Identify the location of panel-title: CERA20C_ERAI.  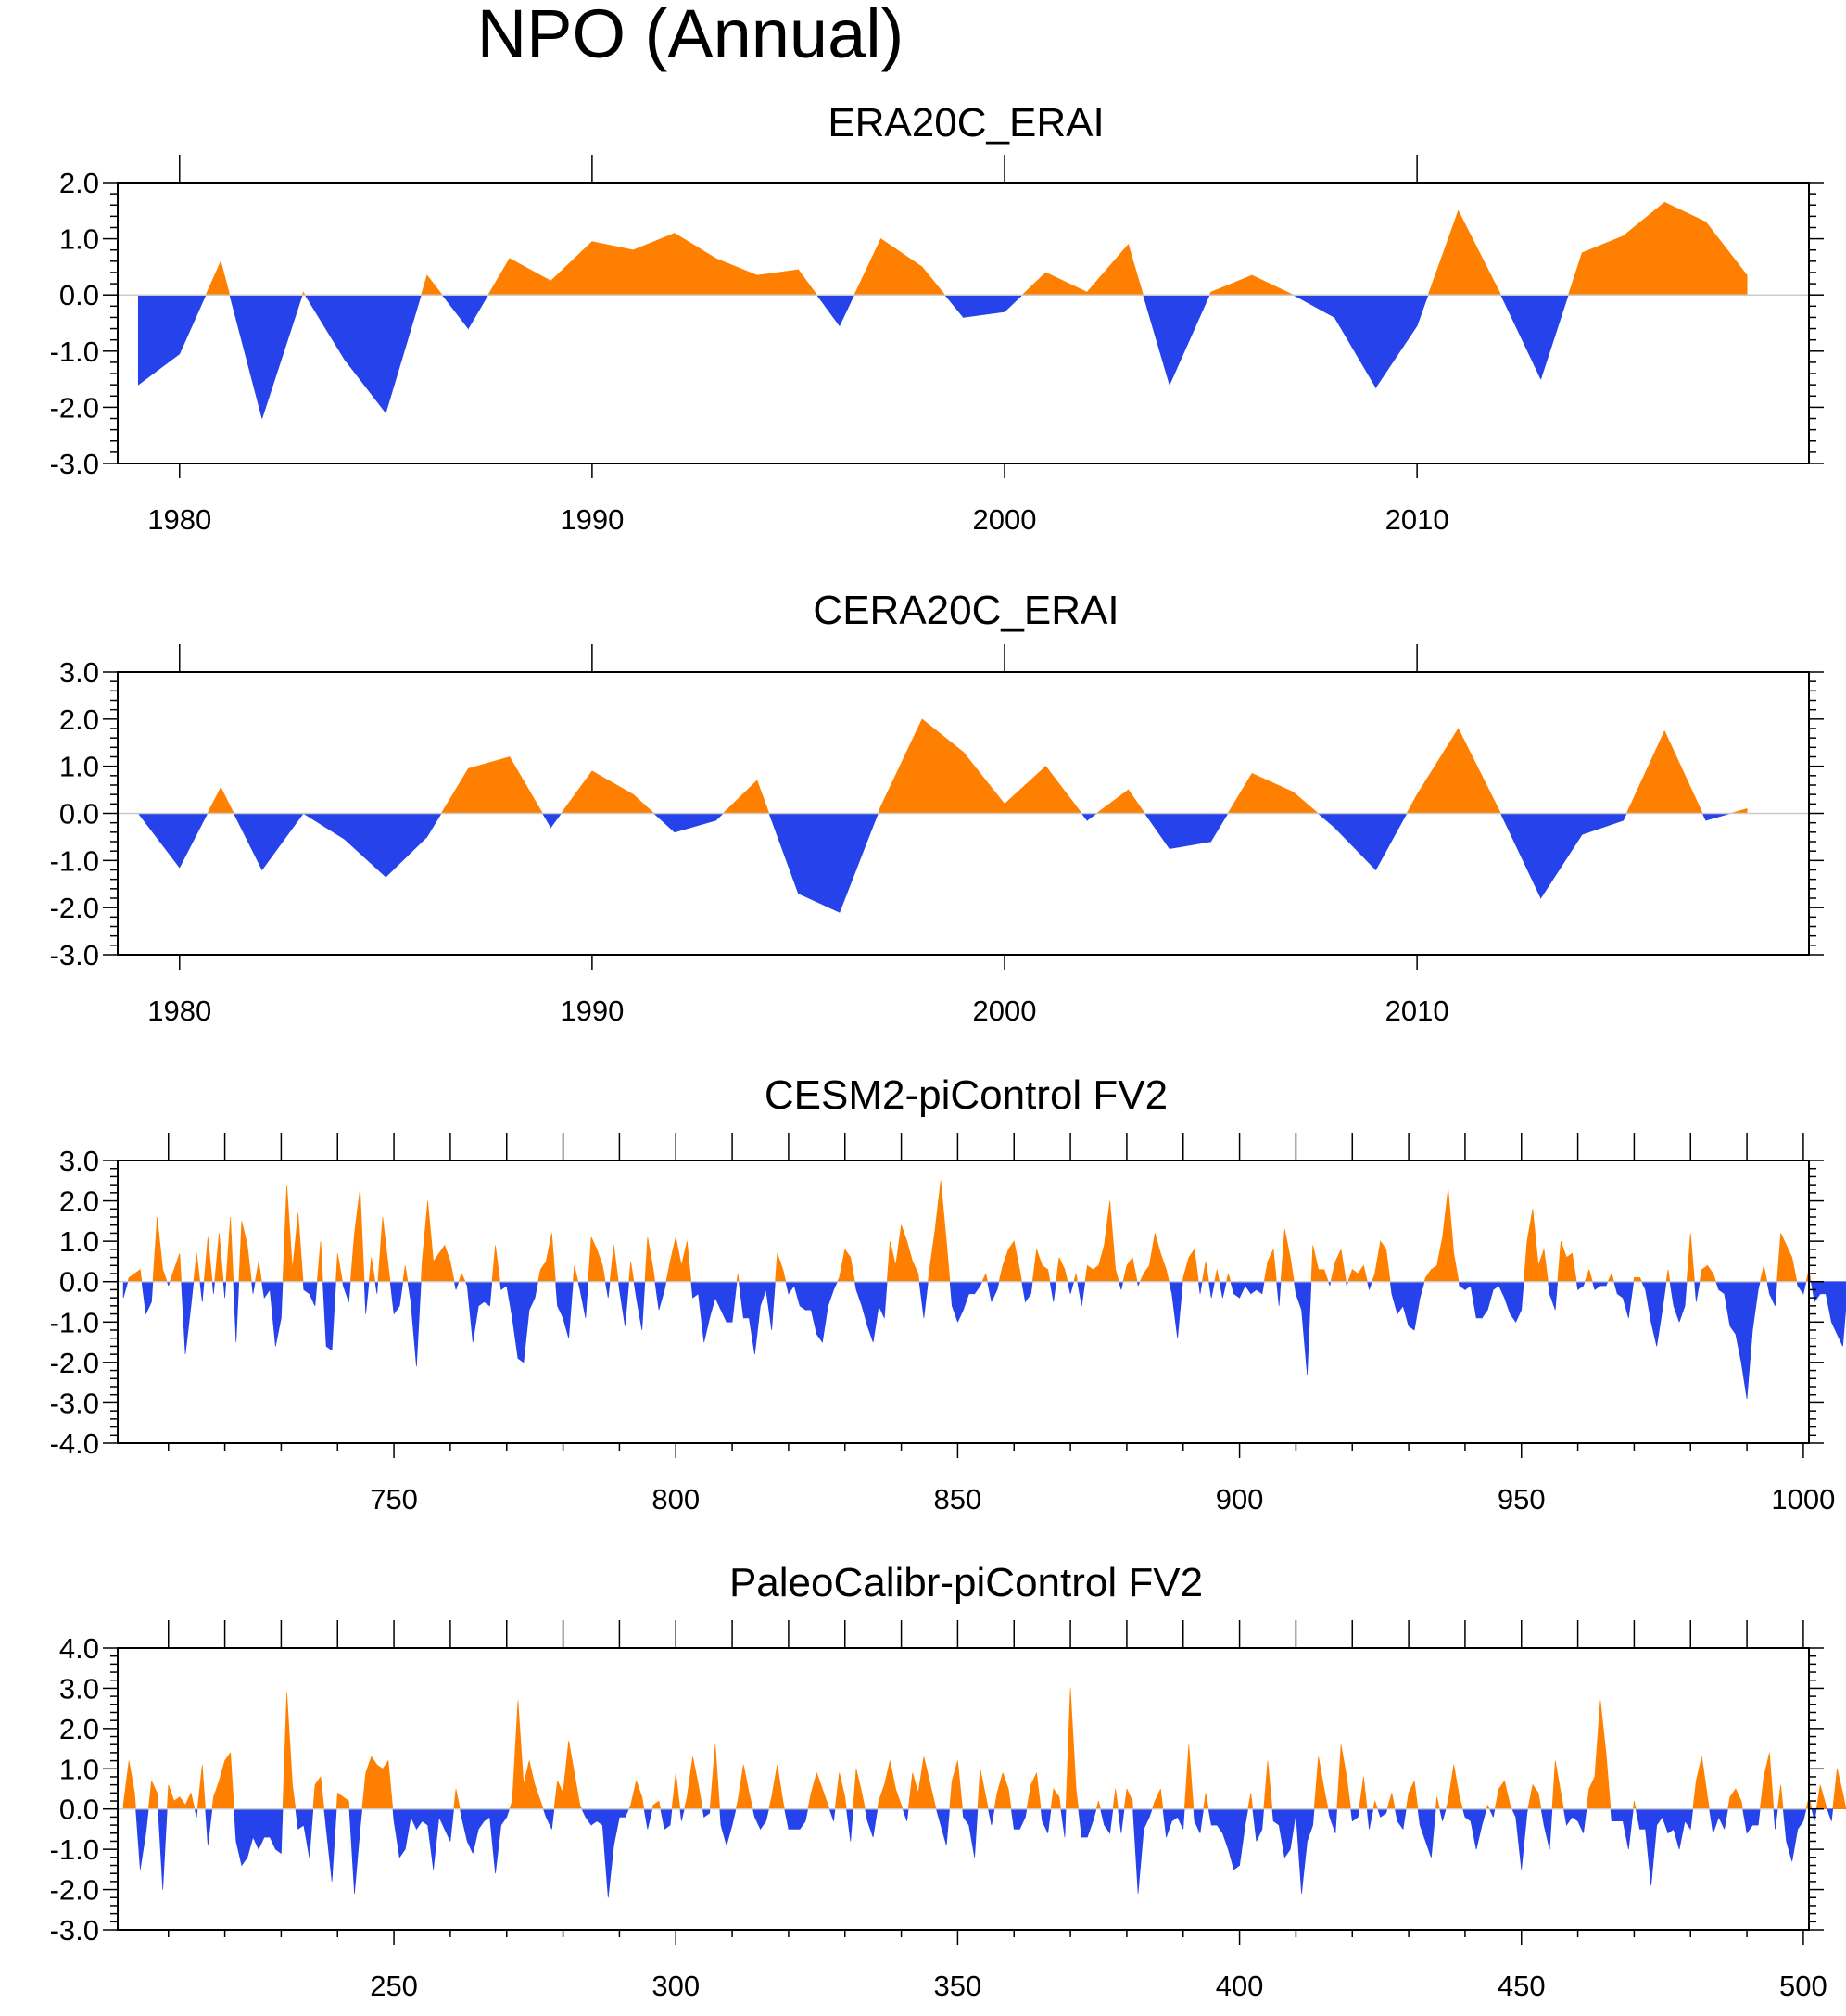
(966, 610).